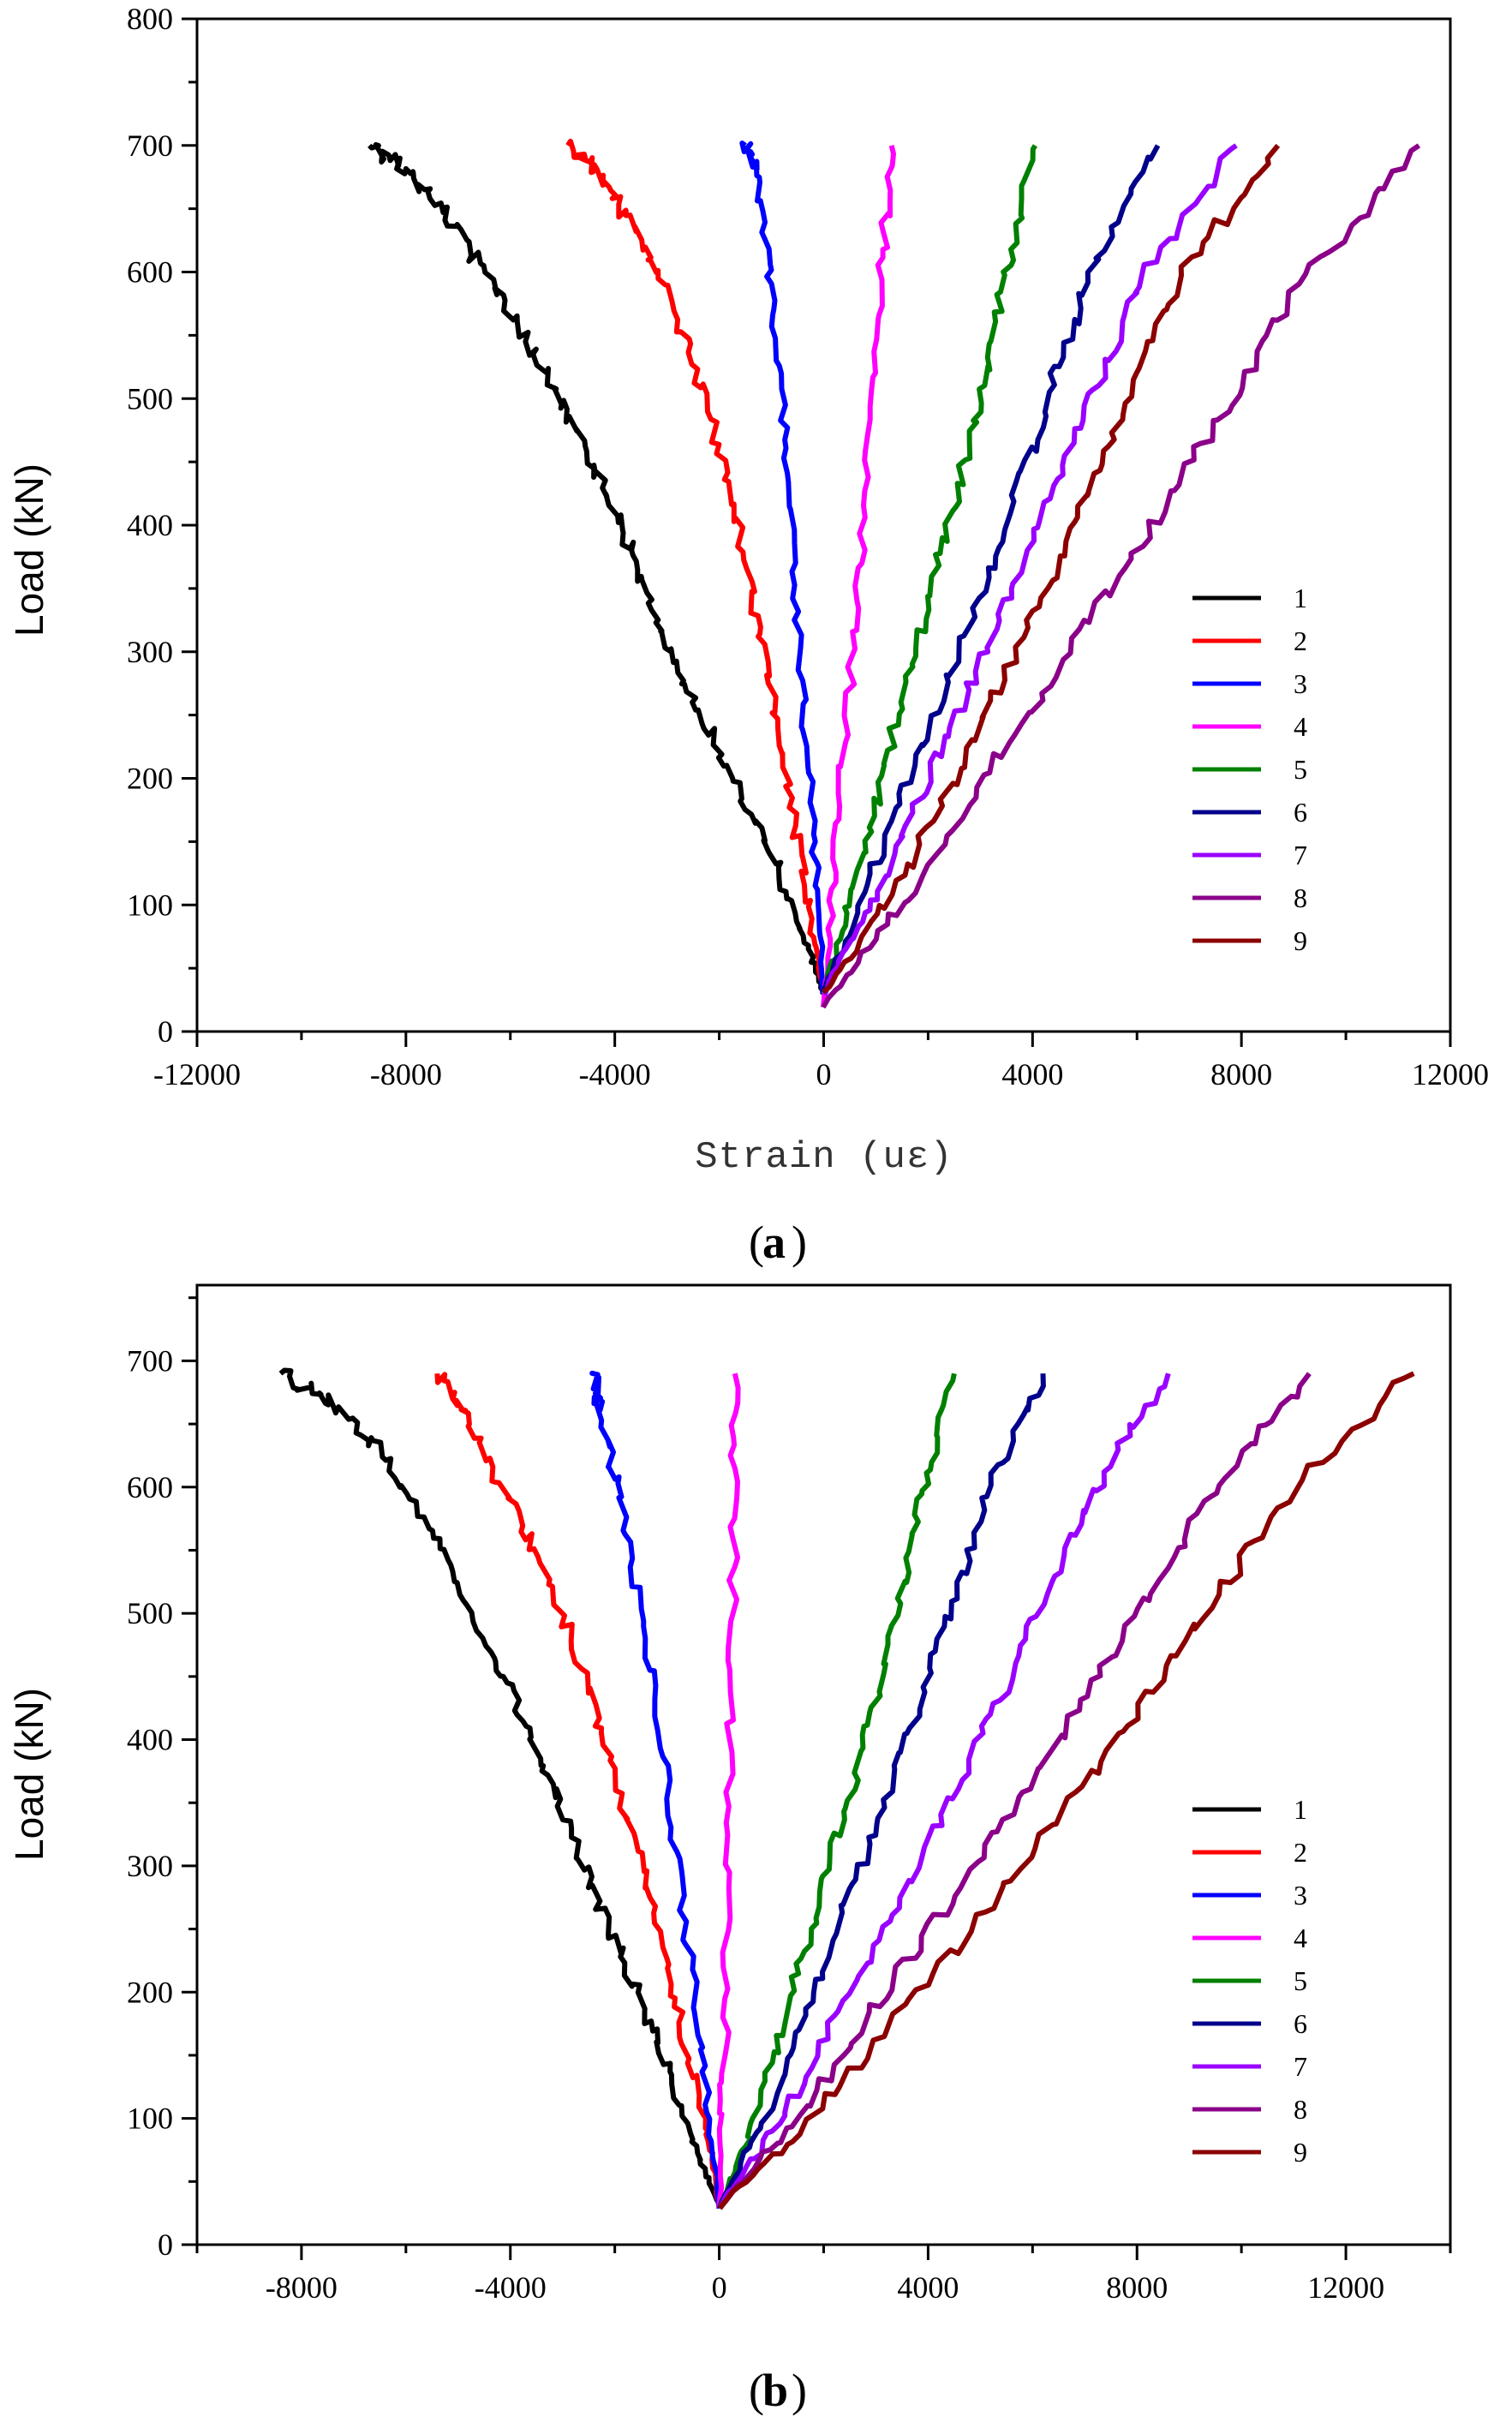 The image size is (1512, 2428). I want to click on svg-text: a, so click(774, 1242).